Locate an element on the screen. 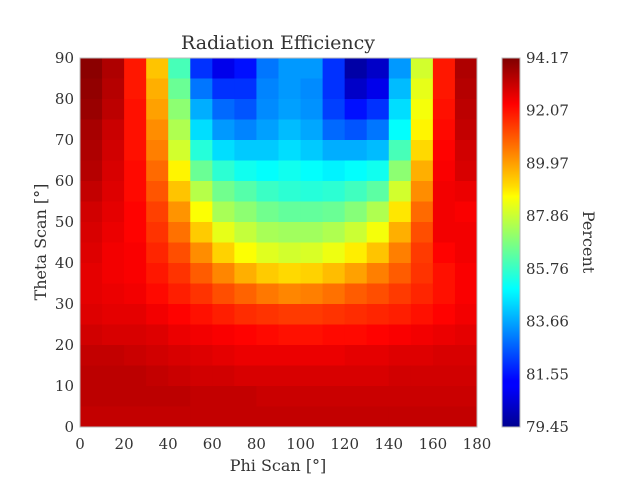 The image size is (640, 480). colorbar-tick-label: 83.66 is located at coordinates (547, 322).